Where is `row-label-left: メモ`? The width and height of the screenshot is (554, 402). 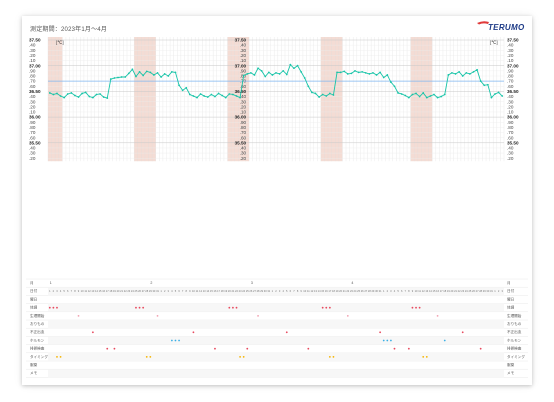 row-label-left: メモ is located at coordinates (34, 373).